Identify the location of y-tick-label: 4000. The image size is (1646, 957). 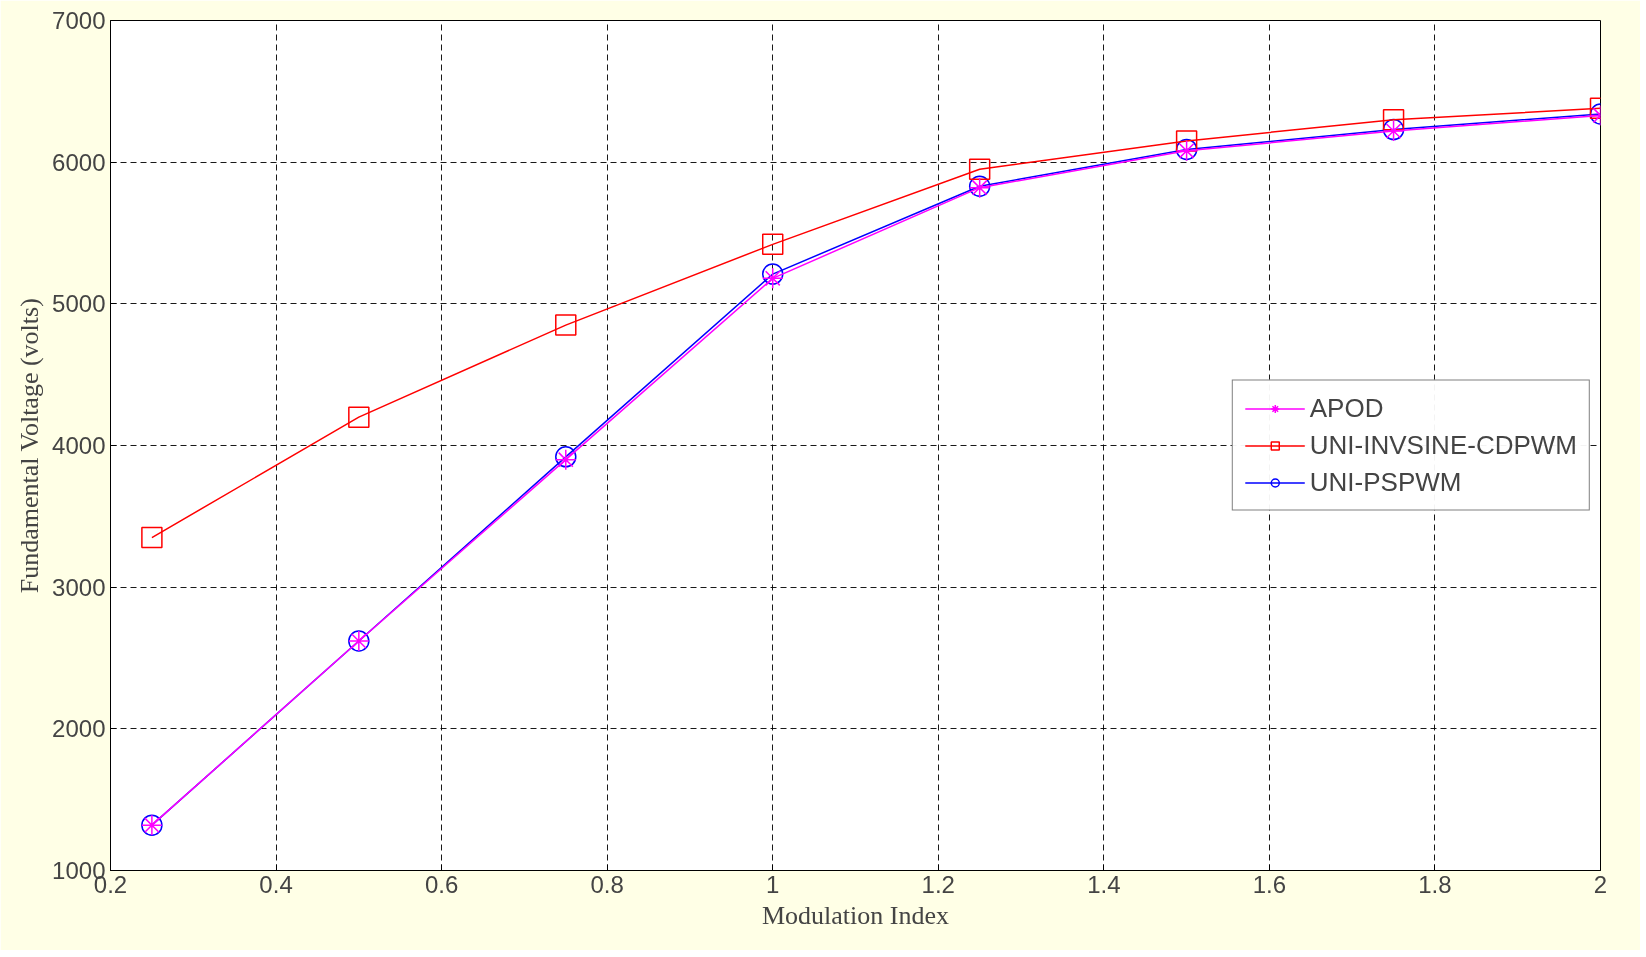
(79, 445).